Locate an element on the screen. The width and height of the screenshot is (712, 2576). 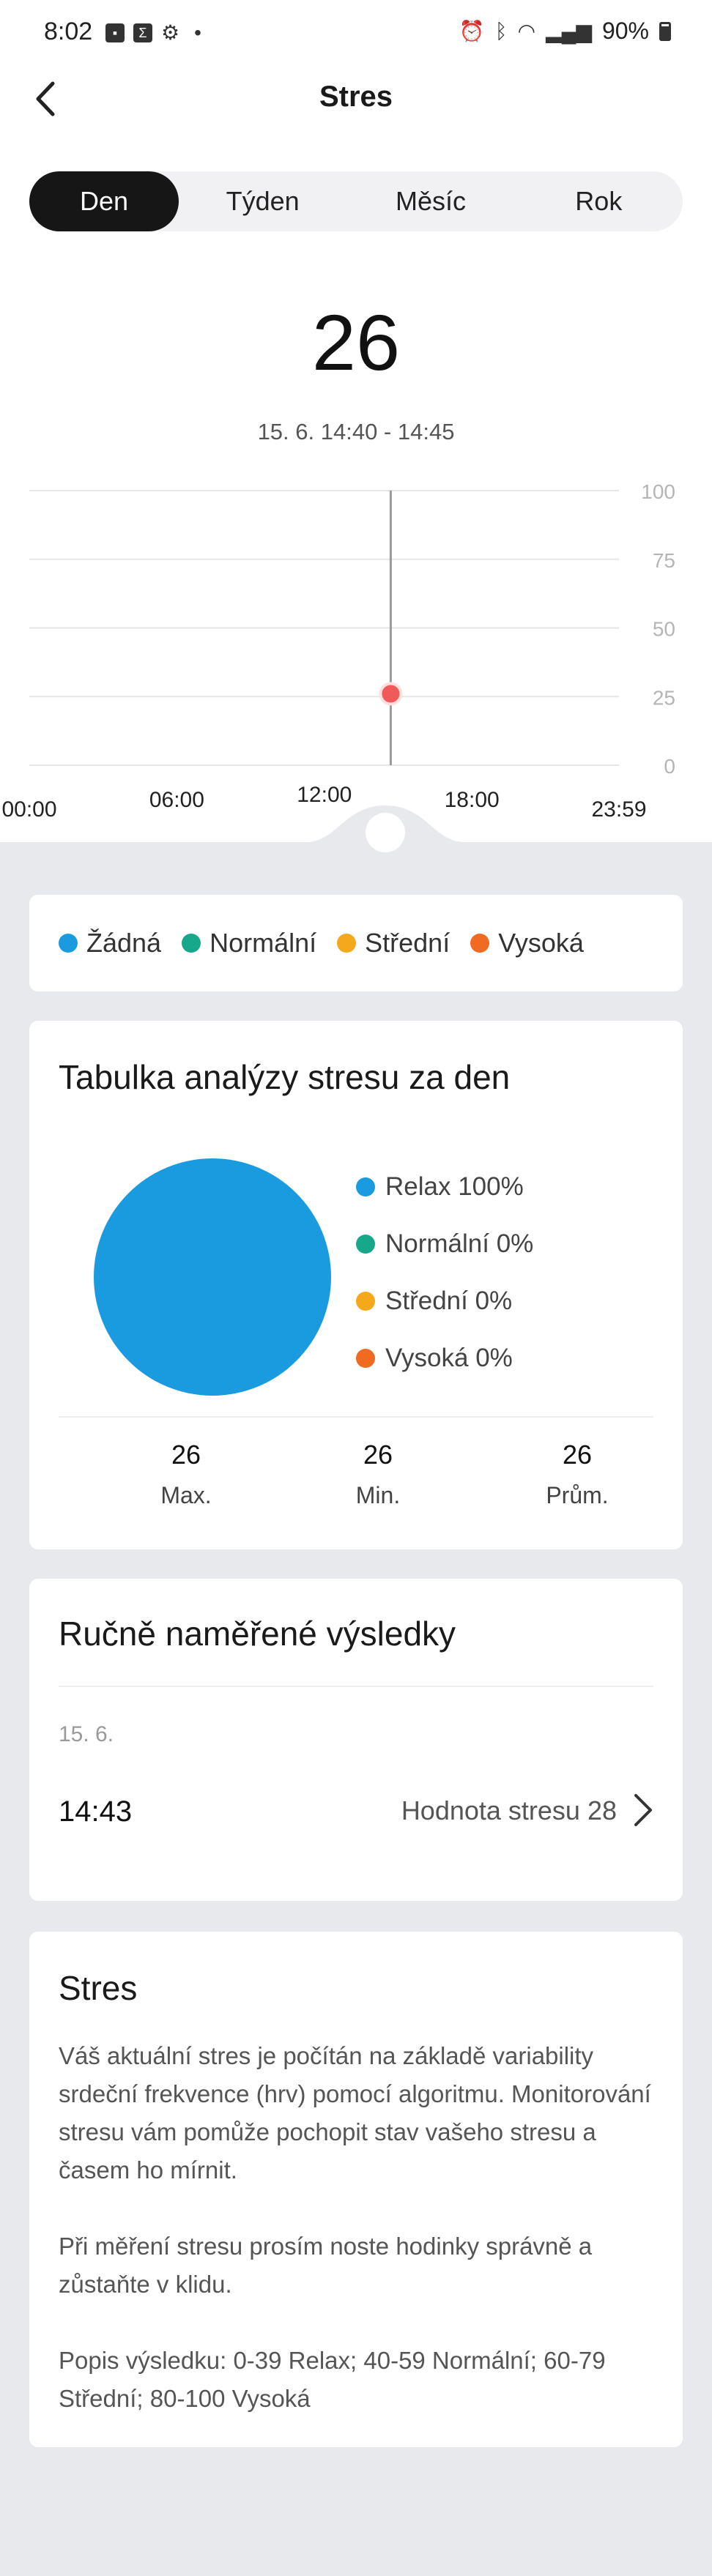
pie-legend-item: Normální 0% is located at coordinates (444, 1244).